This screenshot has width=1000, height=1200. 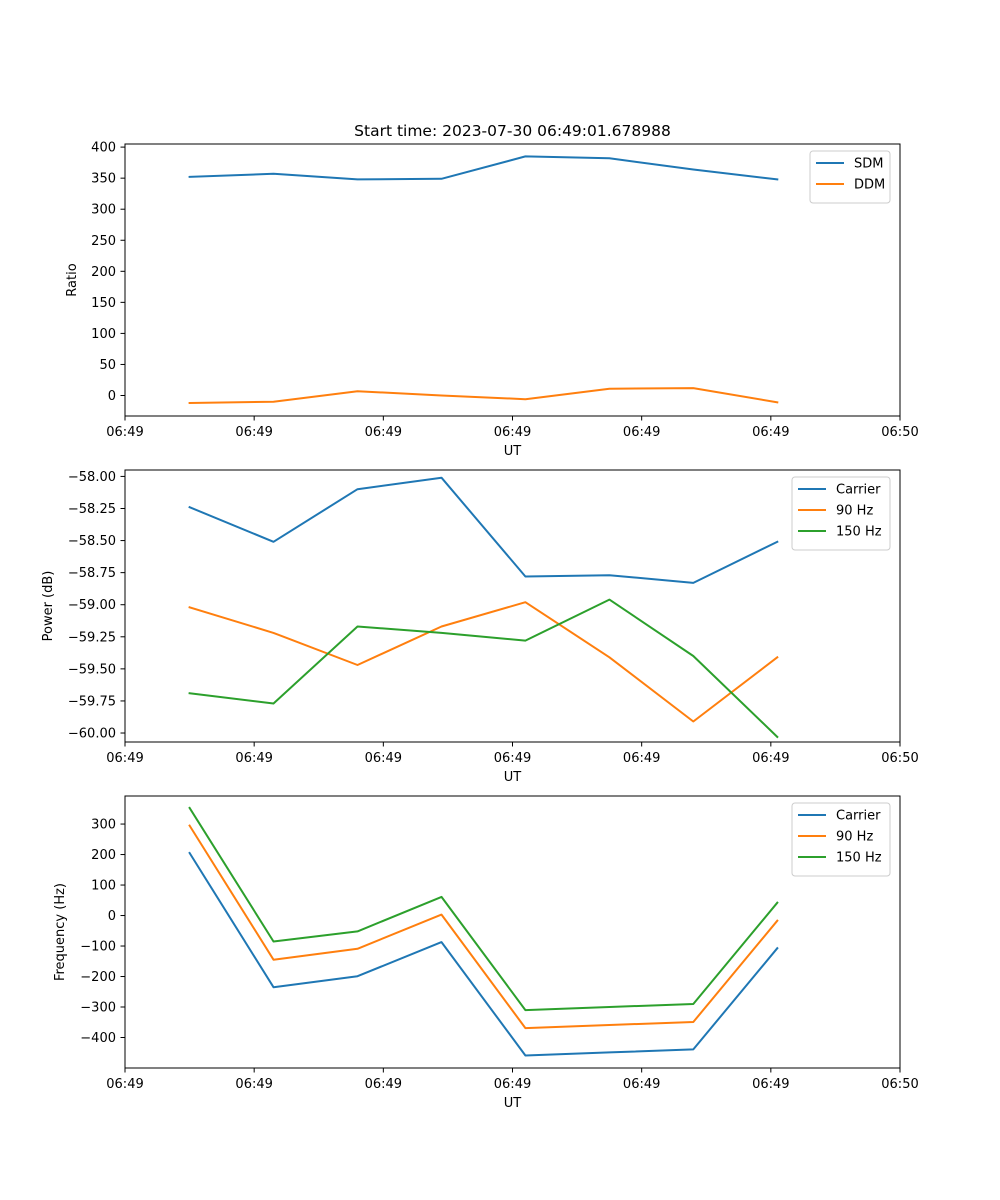 I want to click on y-tick-label: −300, so click(x=98, y=1008).